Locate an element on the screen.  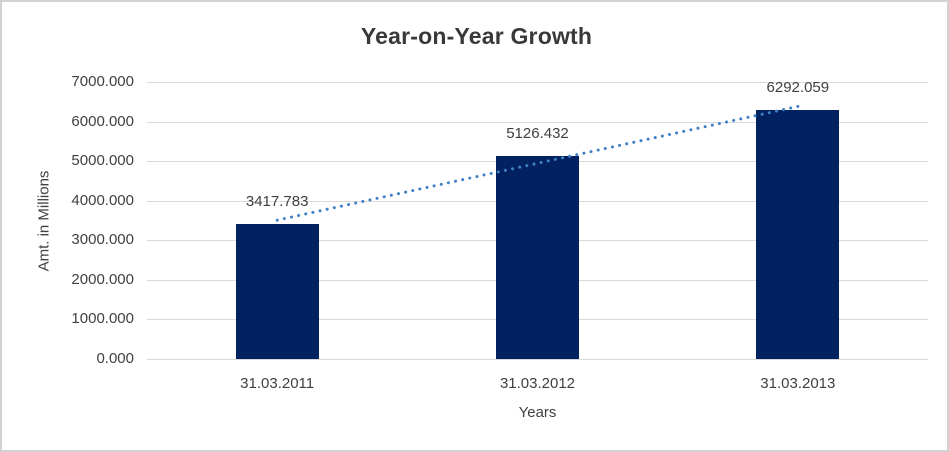
y-tick-label: 7000.000 is located at coordinates (102, 81).